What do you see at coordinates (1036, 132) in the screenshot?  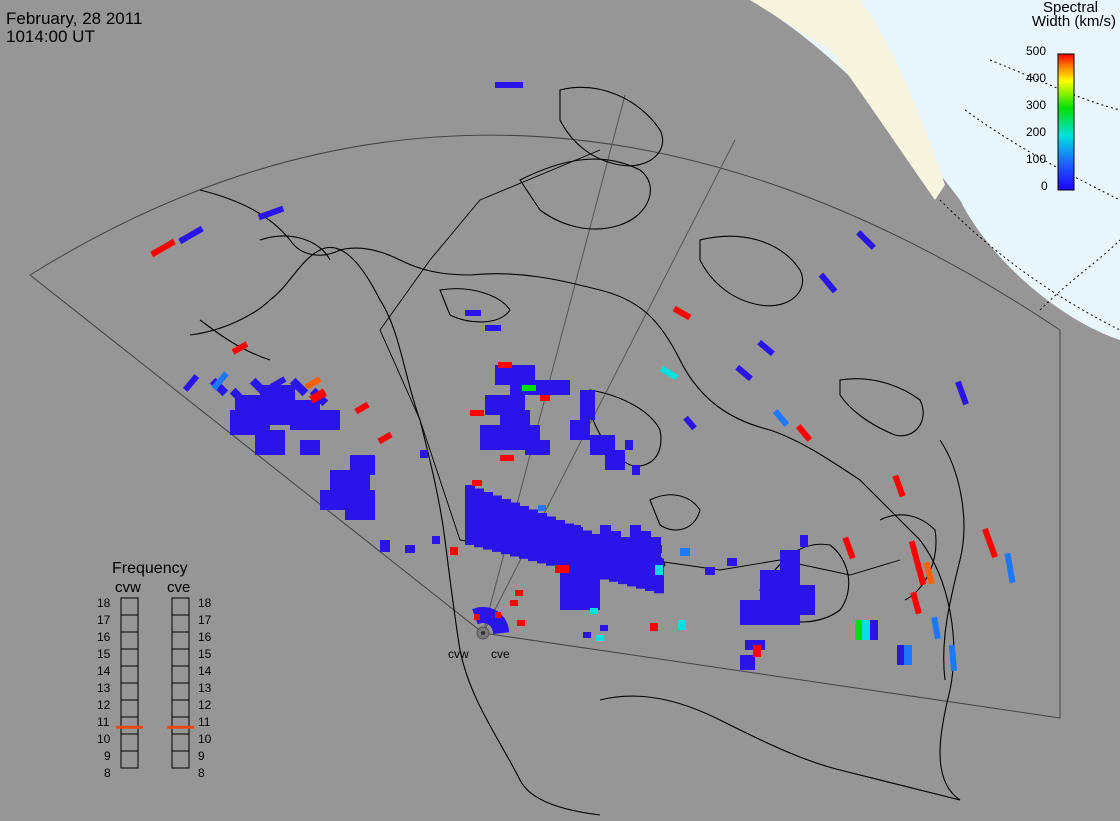 I see `legend-tick: 200` at bounding box center [1036, 132].